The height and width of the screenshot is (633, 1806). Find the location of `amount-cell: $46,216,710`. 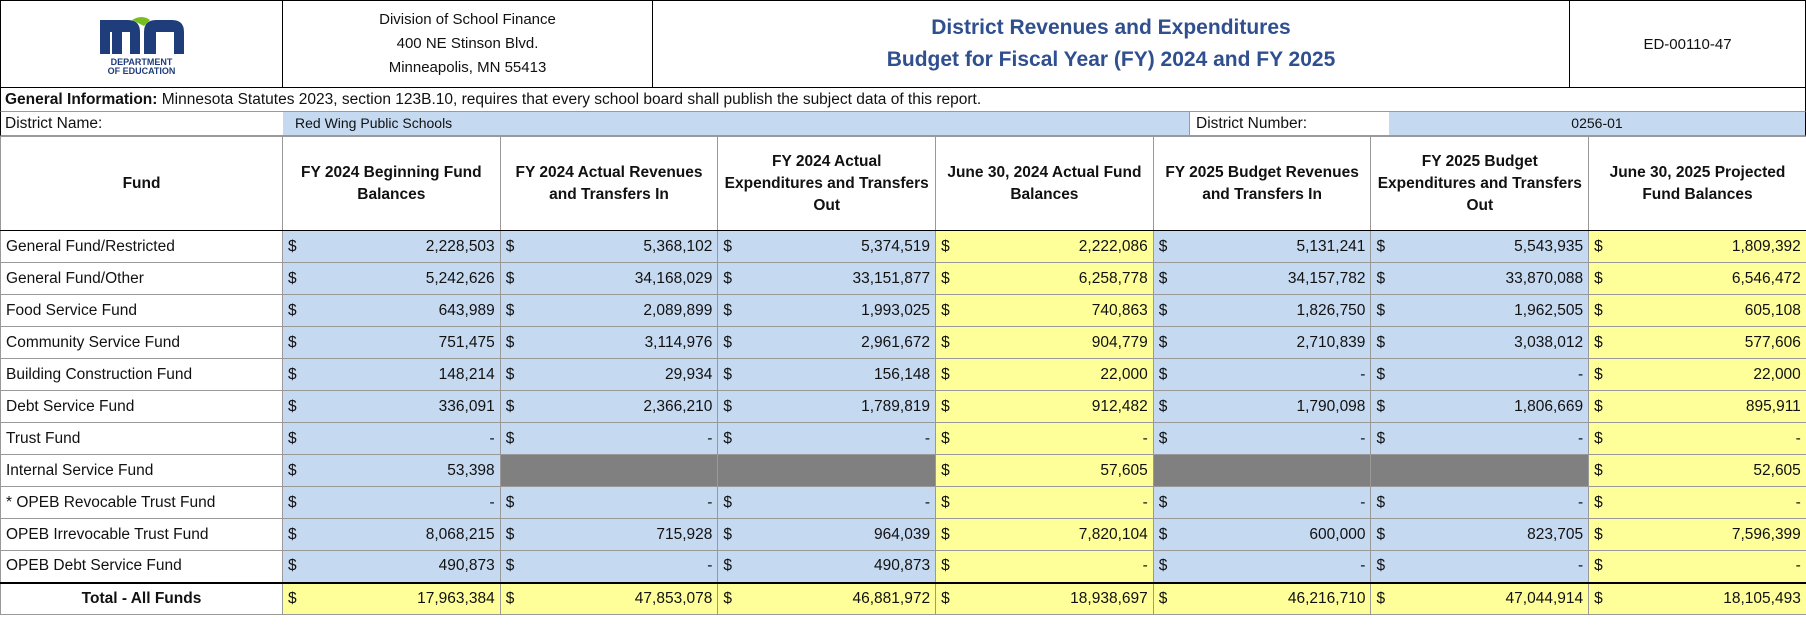

amount-cell: $46,216,710 is located at coordinates (1262, 598).